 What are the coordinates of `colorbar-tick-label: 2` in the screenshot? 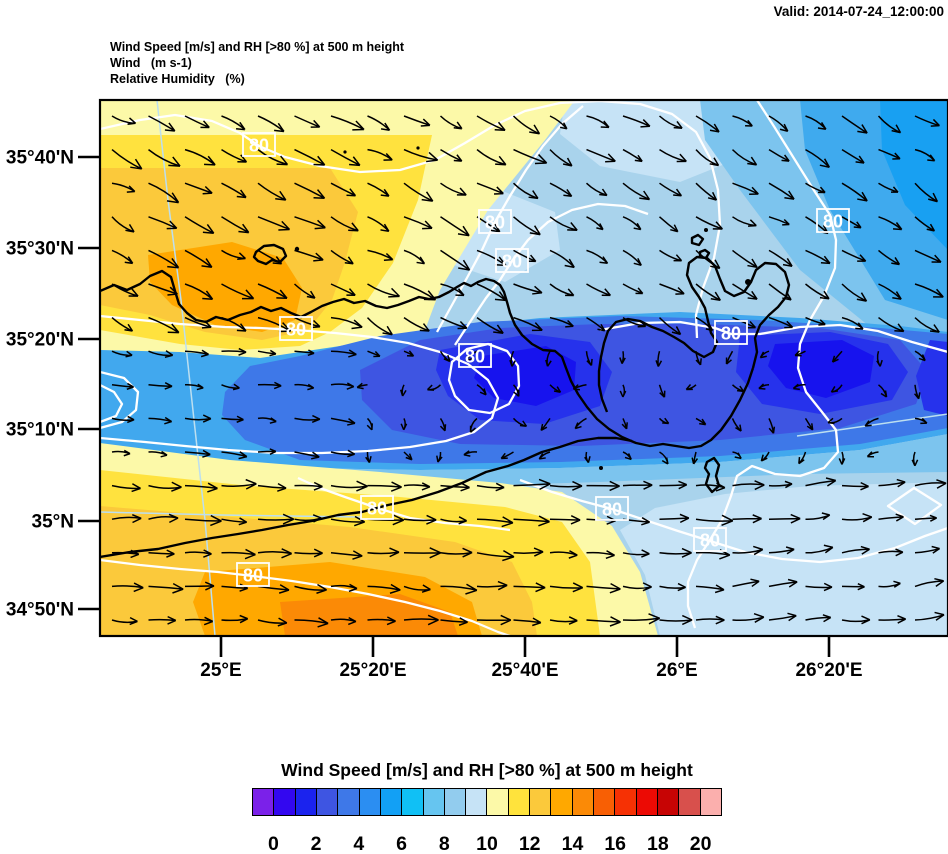 It's located at (316, 843).